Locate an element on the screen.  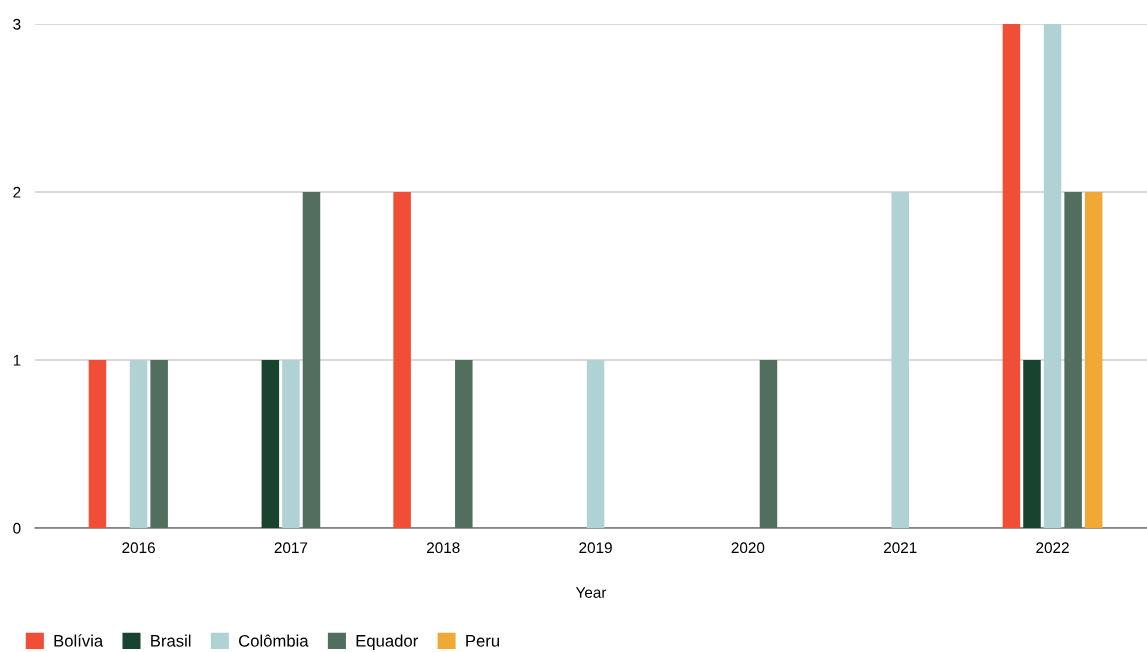
x-tick-label: 2019 is located at coordinates (595, 548).